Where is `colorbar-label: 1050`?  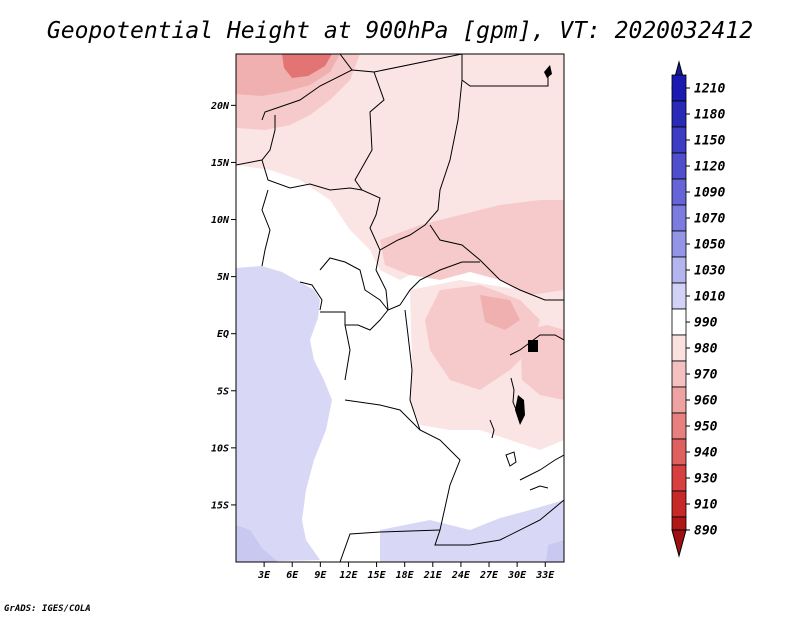
colorbar-label: 1050 is located at coordinates (709, 245).